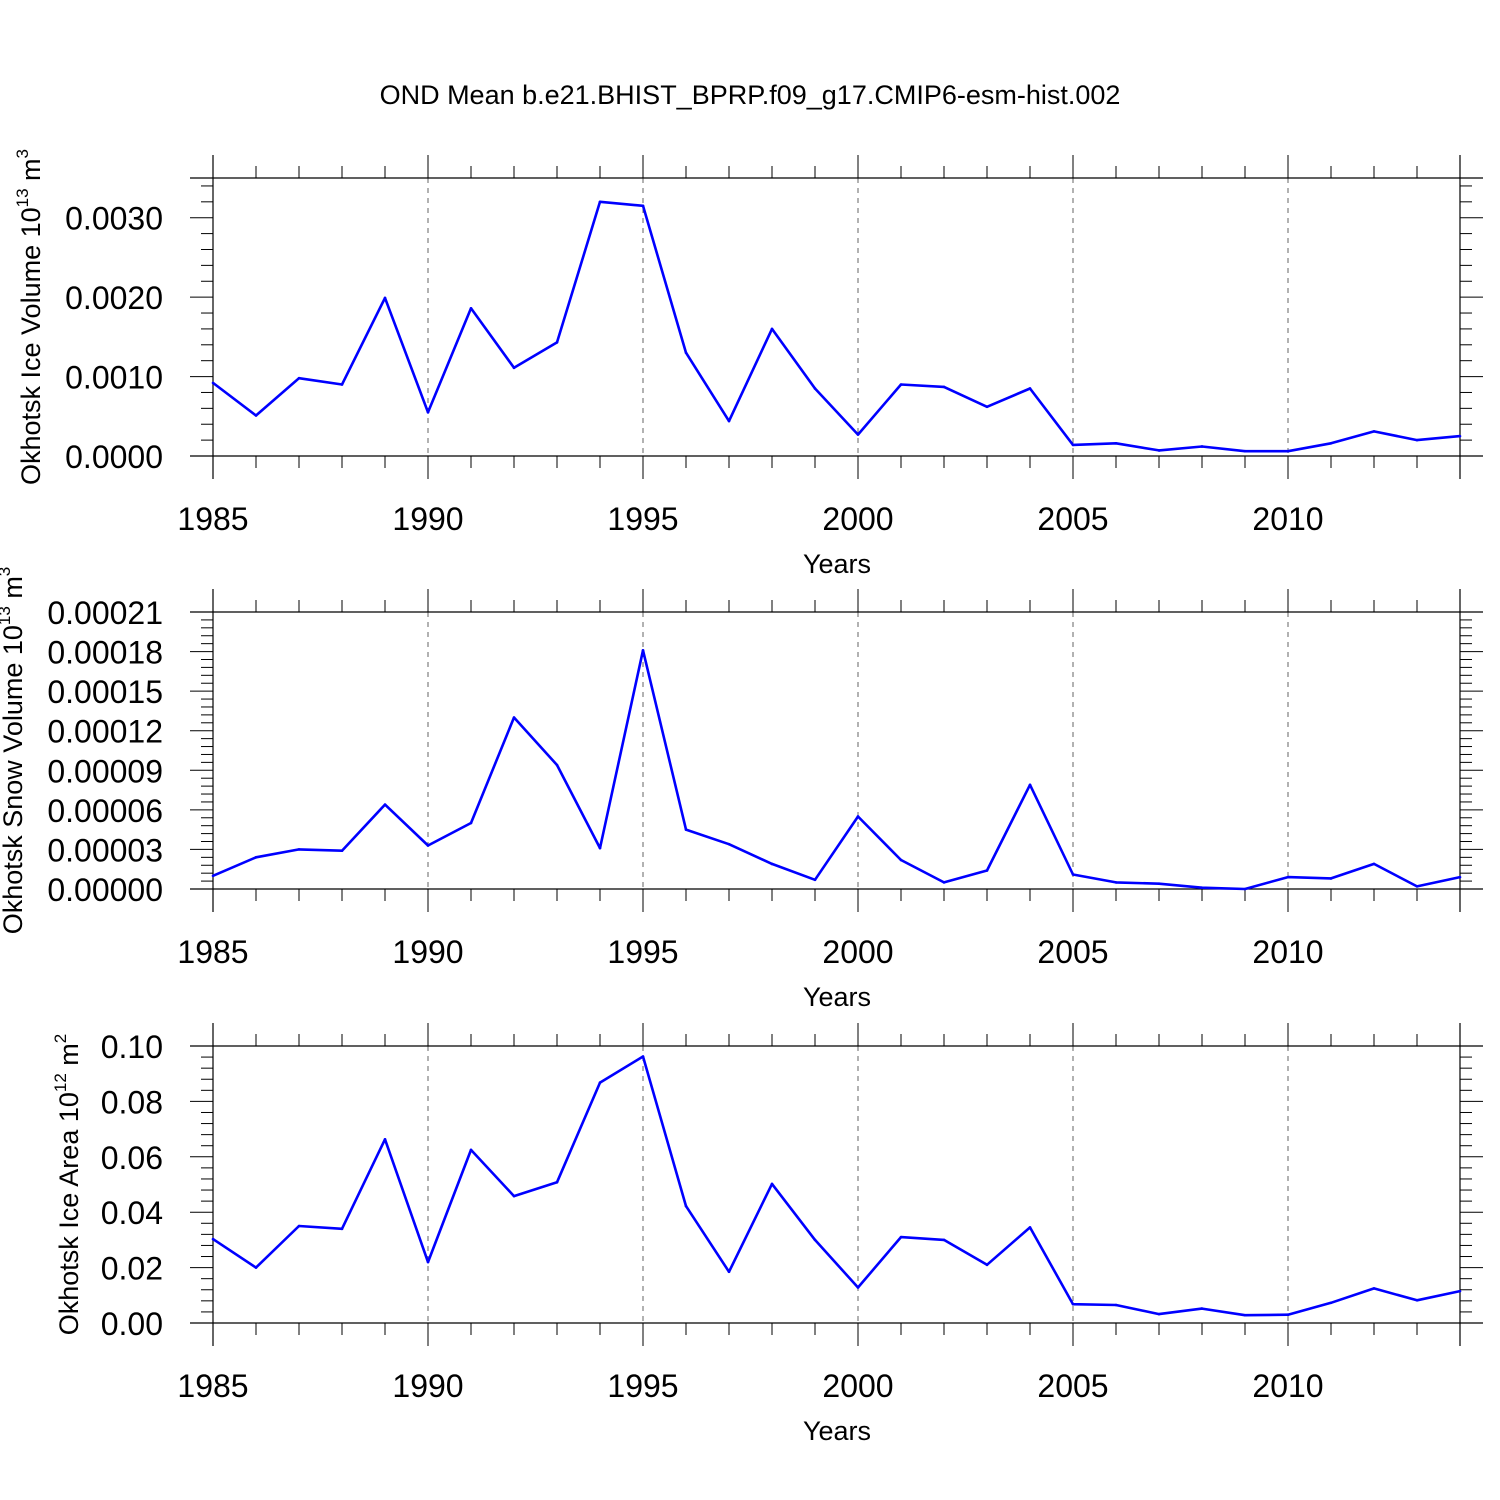 The image size is (1500, 1500). Describe the element at coordinates (69, 1213) in the screenshot. I see `y-axis-label-part: Okhotsk Ice Area 10` at that location.